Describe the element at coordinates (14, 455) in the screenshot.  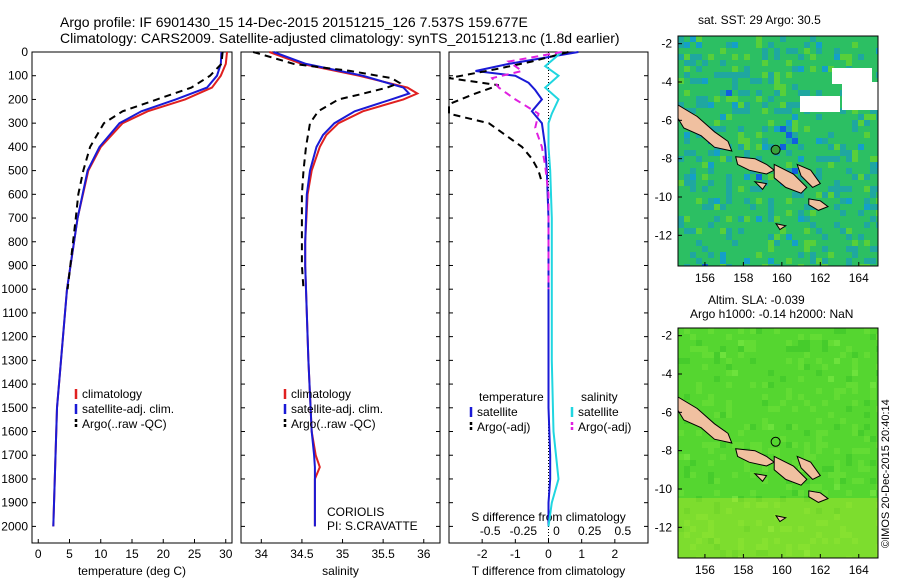
I see `y-tick-label: 1700` at that location.